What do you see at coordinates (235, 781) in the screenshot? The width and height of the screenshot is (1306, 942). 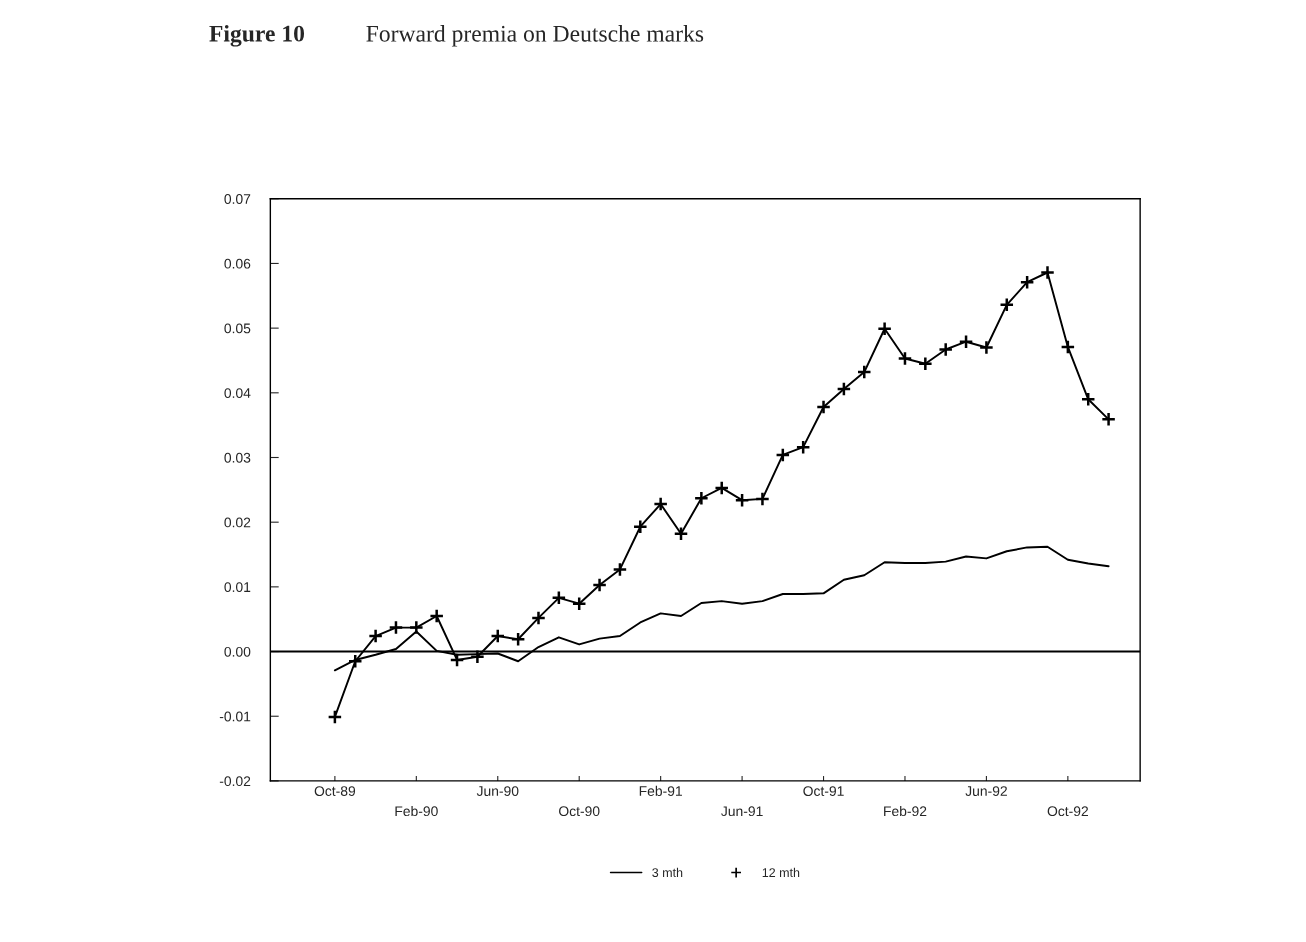 I see `y-tick-label: -0.02` at bounding box center [235, 781].